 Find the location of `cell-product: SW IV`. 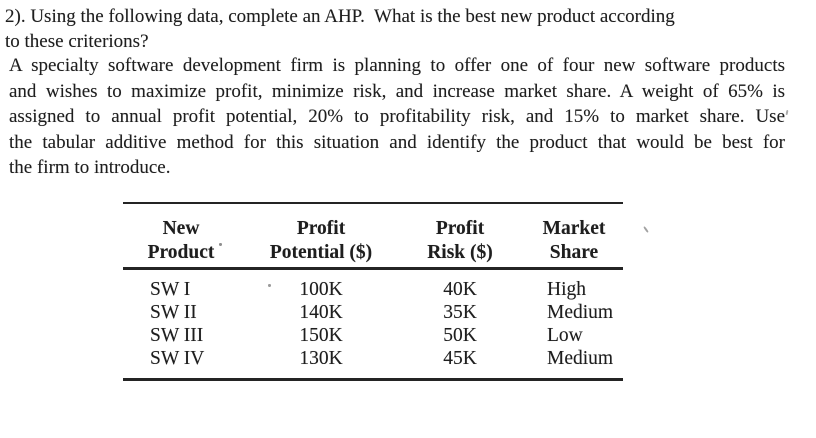

cell-product: SW IV is located at coordinates (177, 358).